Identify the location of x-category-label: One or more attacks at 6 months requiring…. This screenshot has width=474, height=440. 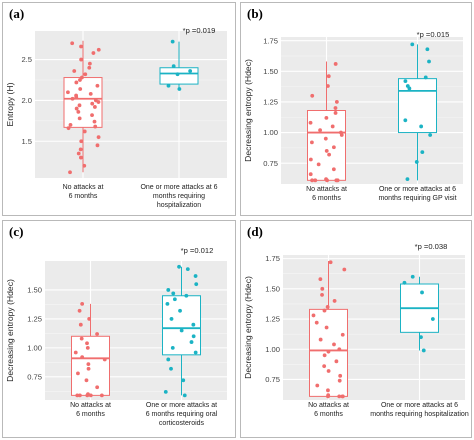
(419, 410).